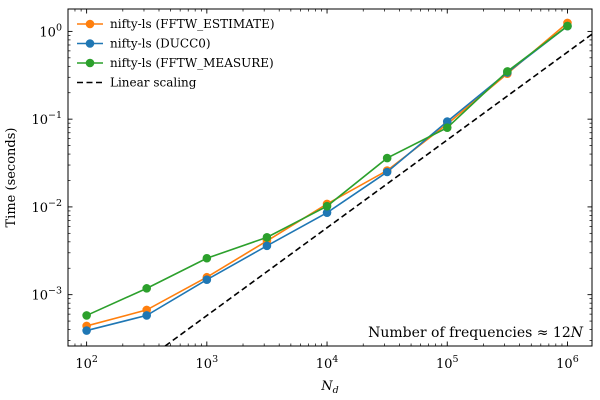 This screenshot has height=400, width=600. What do you see at coordinates (46, 207) in the screenshot?
I see `y-tick-label-2: 10⁻²` at bounding box center [46, 207].